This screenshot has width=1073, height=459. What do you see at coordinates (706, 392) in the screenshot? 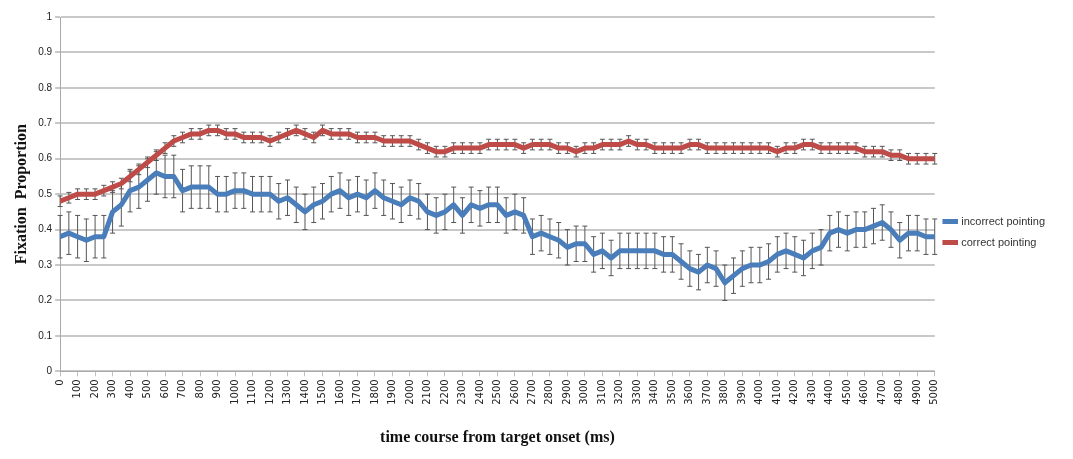
I see `x-tick-label: 3700` at bounding box center [706, 392].